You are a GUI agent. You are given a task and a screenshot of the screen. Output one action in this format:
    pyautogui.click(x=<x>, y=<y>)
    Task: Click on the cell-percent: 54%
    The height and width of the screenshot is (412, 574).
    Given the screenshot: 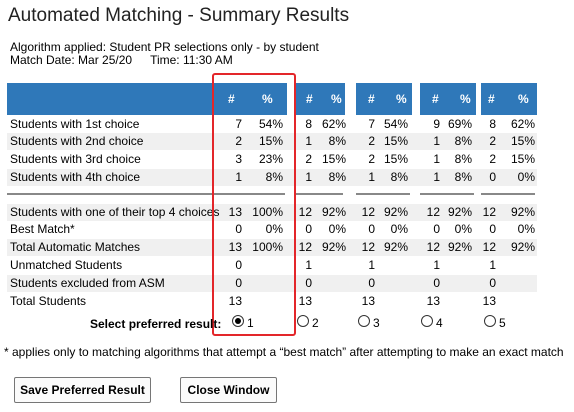 What is the action you would take?
    pyautogui.click(x=395, y=124)
    